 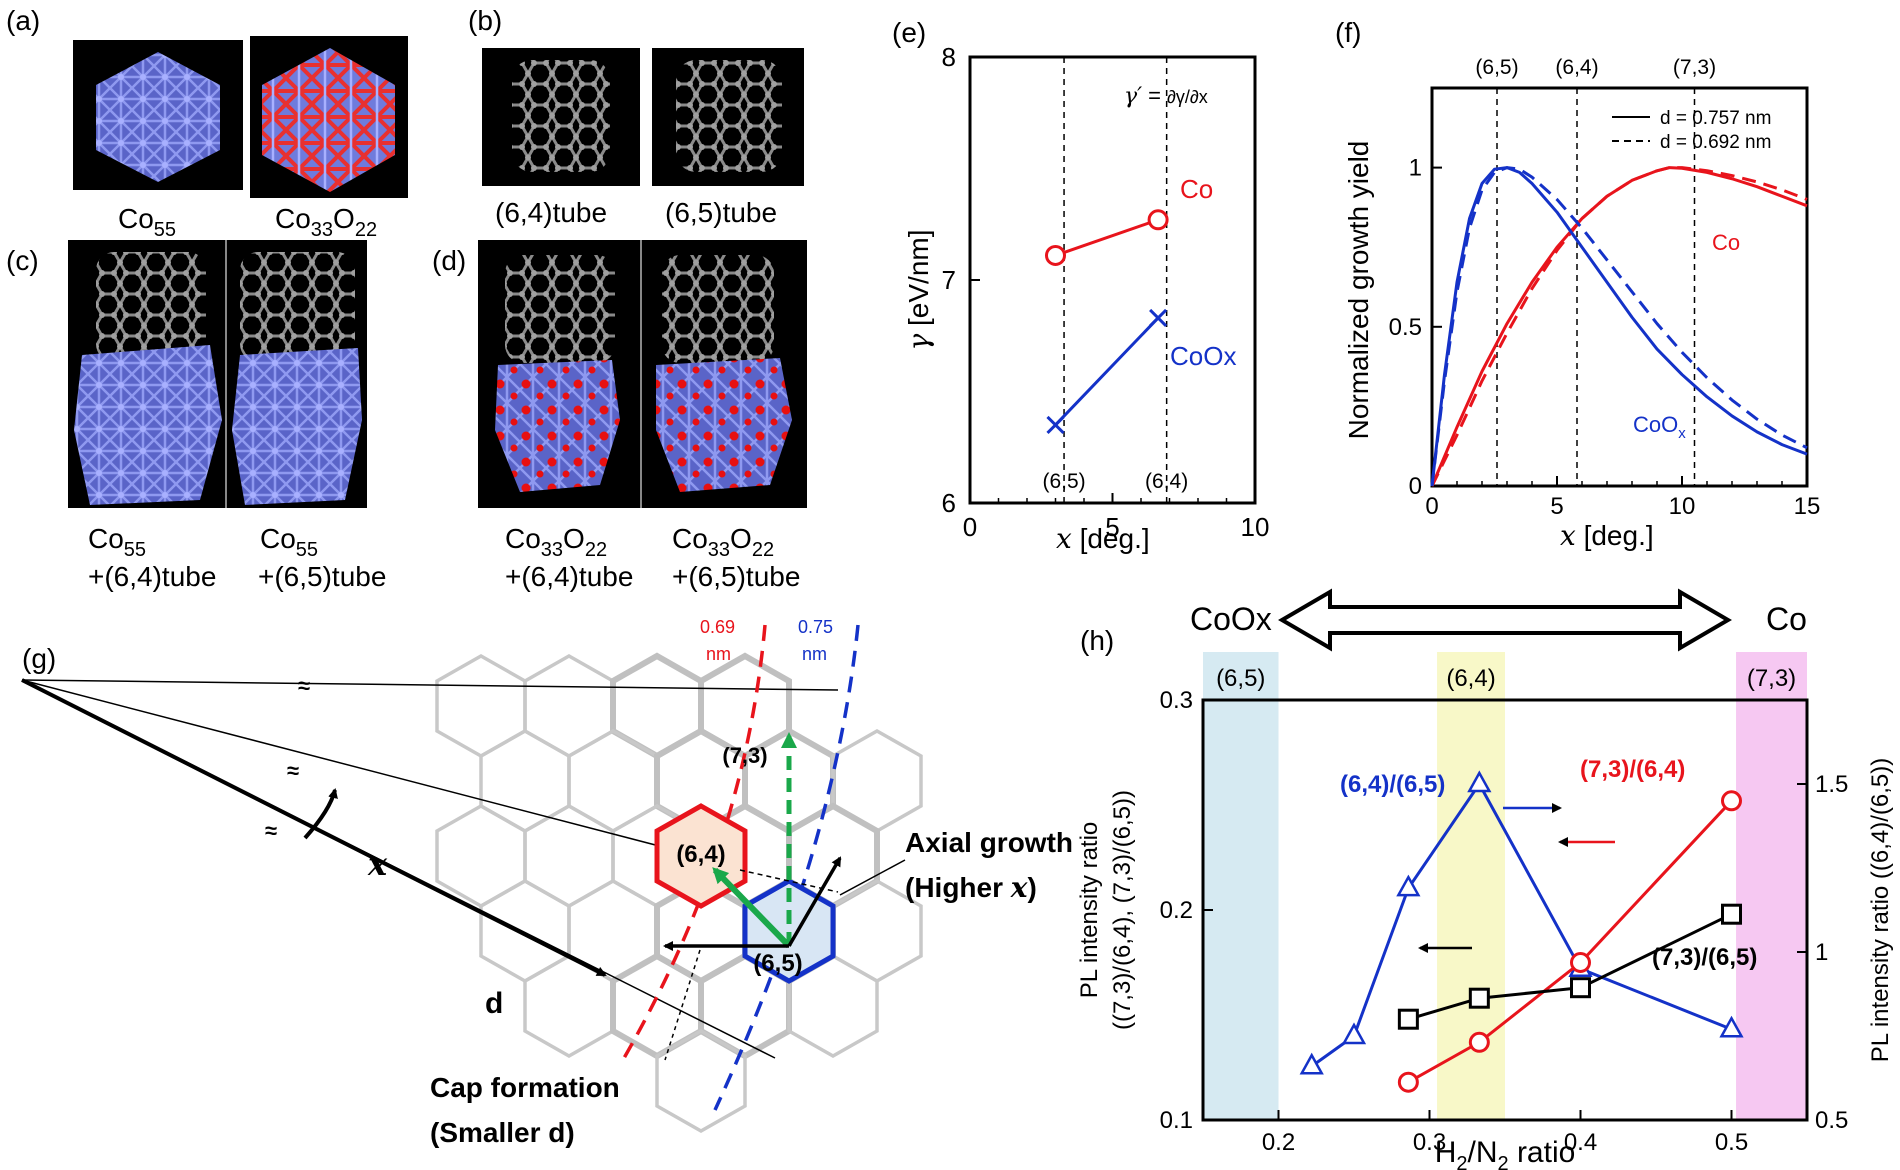 What do you see at coordinates (449, 260) in the screenshot?
I see `panel-d-tag: (d)` at bounding box center [449, 260].